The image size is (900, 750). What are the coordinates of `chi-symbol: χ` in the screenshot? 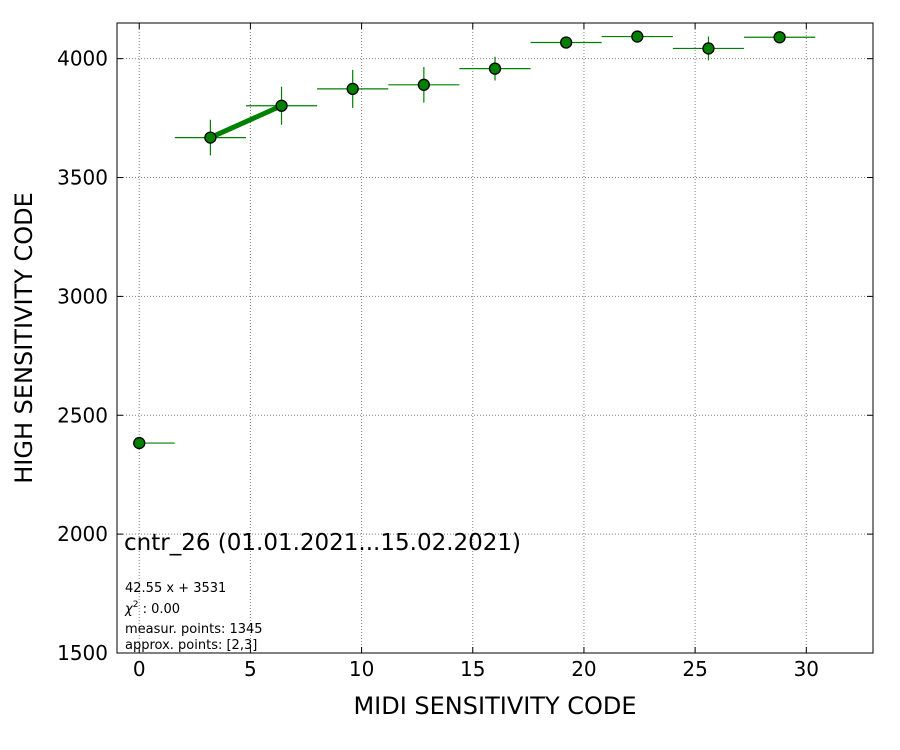 It's located at (129, 609).